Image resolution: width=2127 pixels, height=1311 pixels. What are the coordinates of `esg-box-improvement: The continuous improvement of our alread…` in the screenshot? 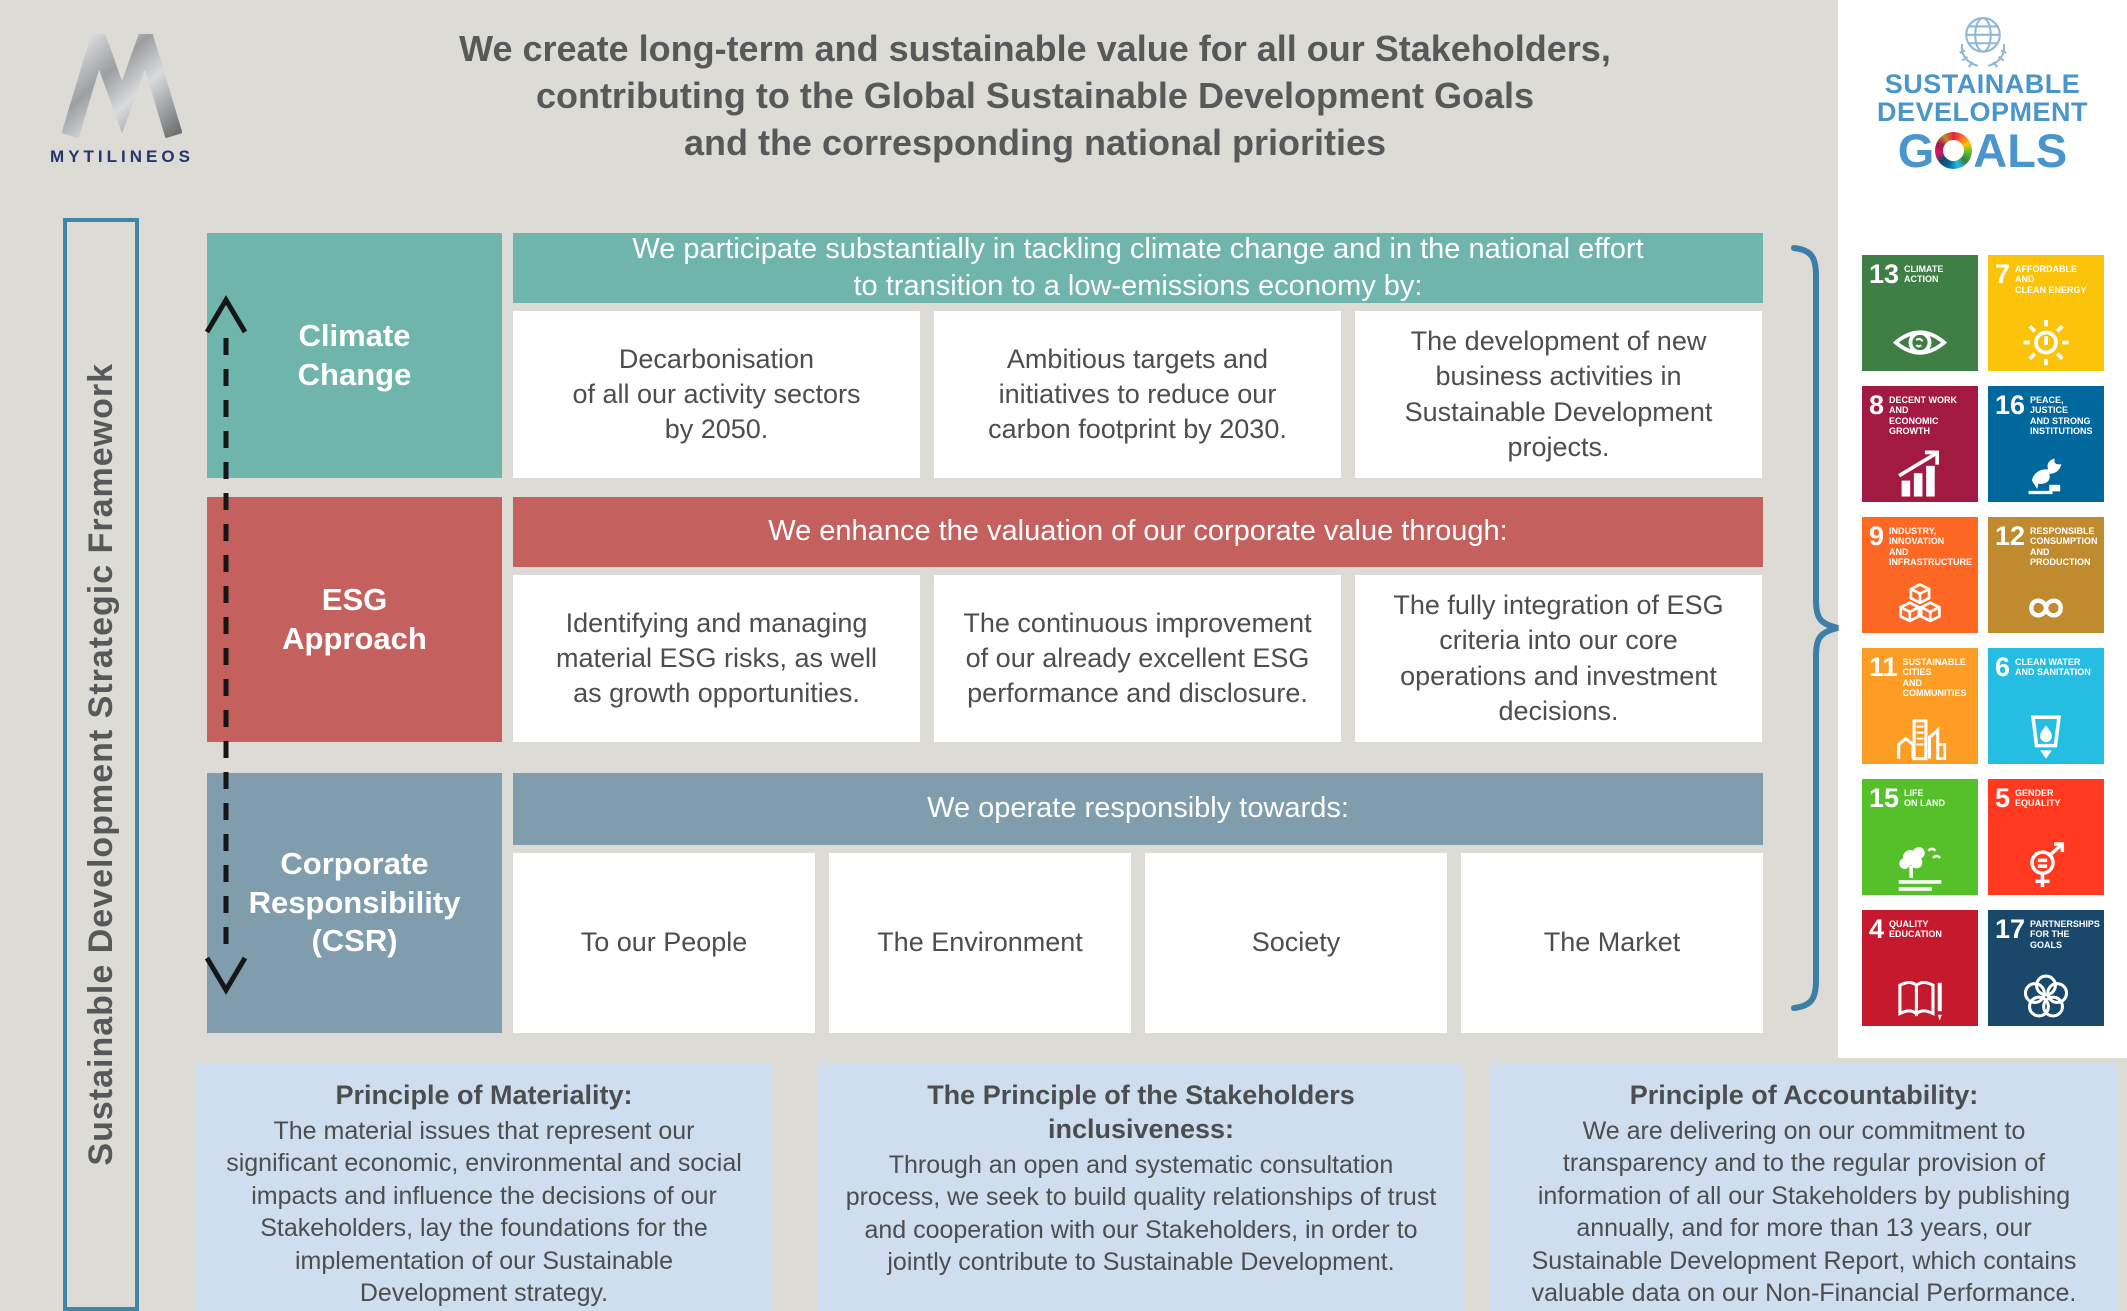 It's located at (1137, 658).